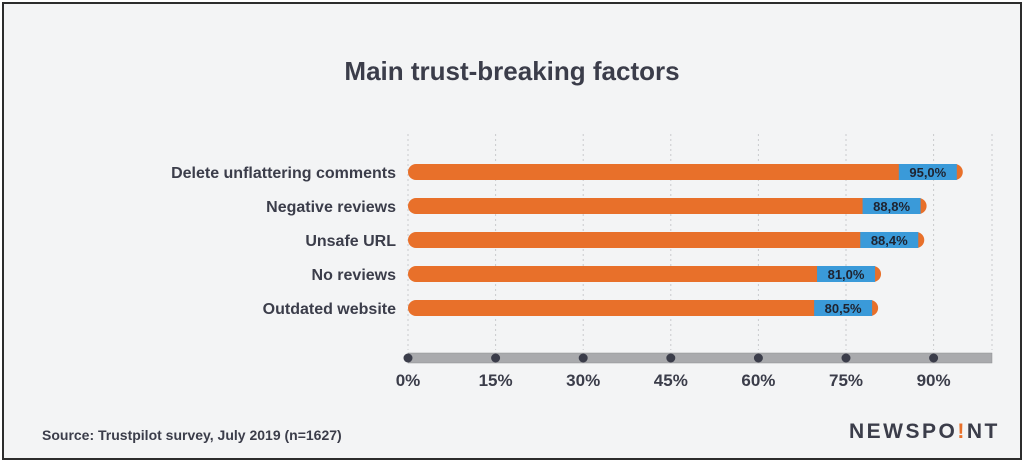  I want to click on x-tick-label: 0%, so click(408, 380).